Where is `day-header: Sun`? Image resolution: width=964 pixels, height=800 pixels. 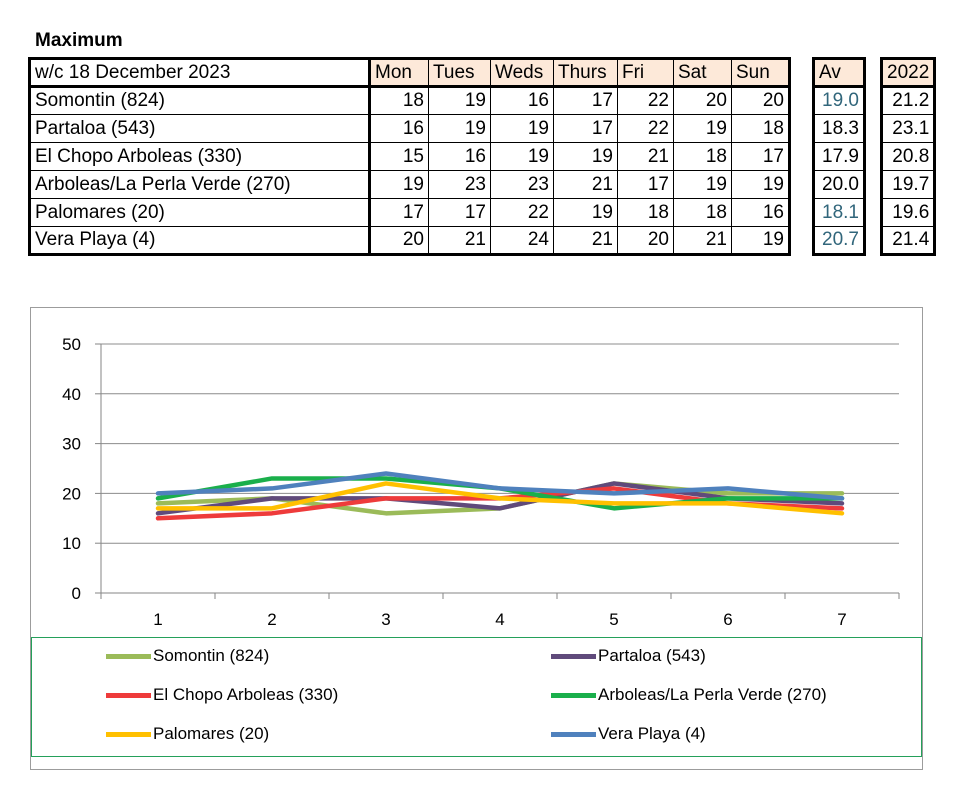 day-header: Sun is located at coordinates (760, 73).